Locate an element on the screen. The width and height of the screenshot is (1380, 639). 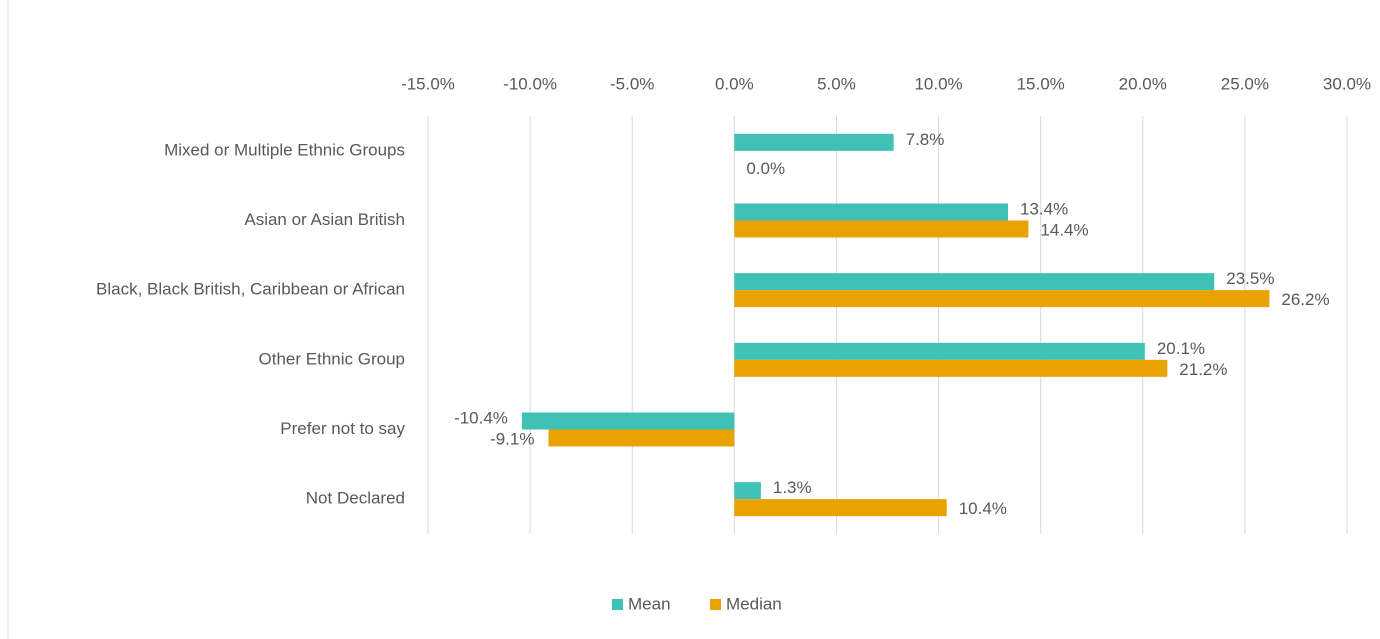
data-label: 14.4% is located at coordinates (1064, 229).